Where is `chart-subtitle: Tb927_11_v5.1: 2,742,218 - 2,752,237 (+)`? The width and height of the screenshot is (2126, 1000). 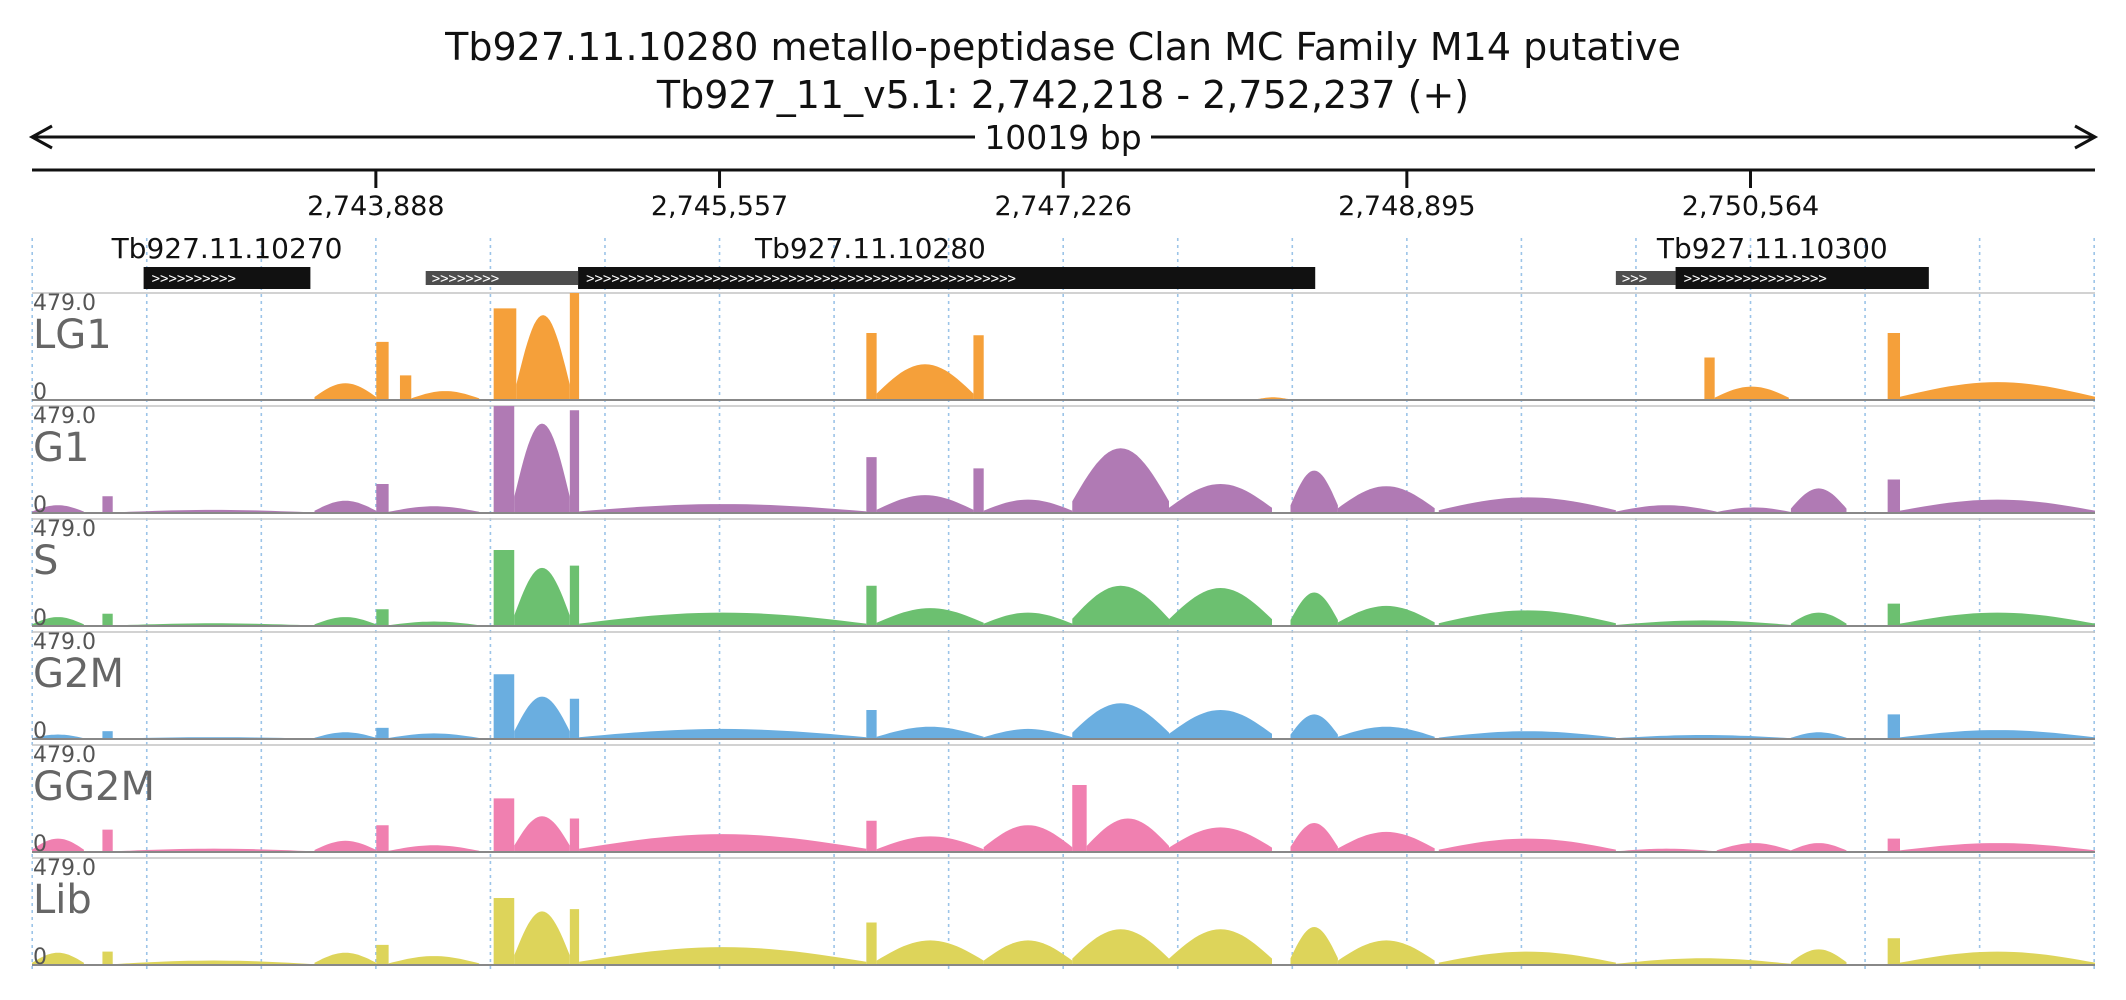 chart-subtitle: Tb927_11_v5.1: 2,742,218 - 2,752,237 (+) is located at coordinates (1062, 95).